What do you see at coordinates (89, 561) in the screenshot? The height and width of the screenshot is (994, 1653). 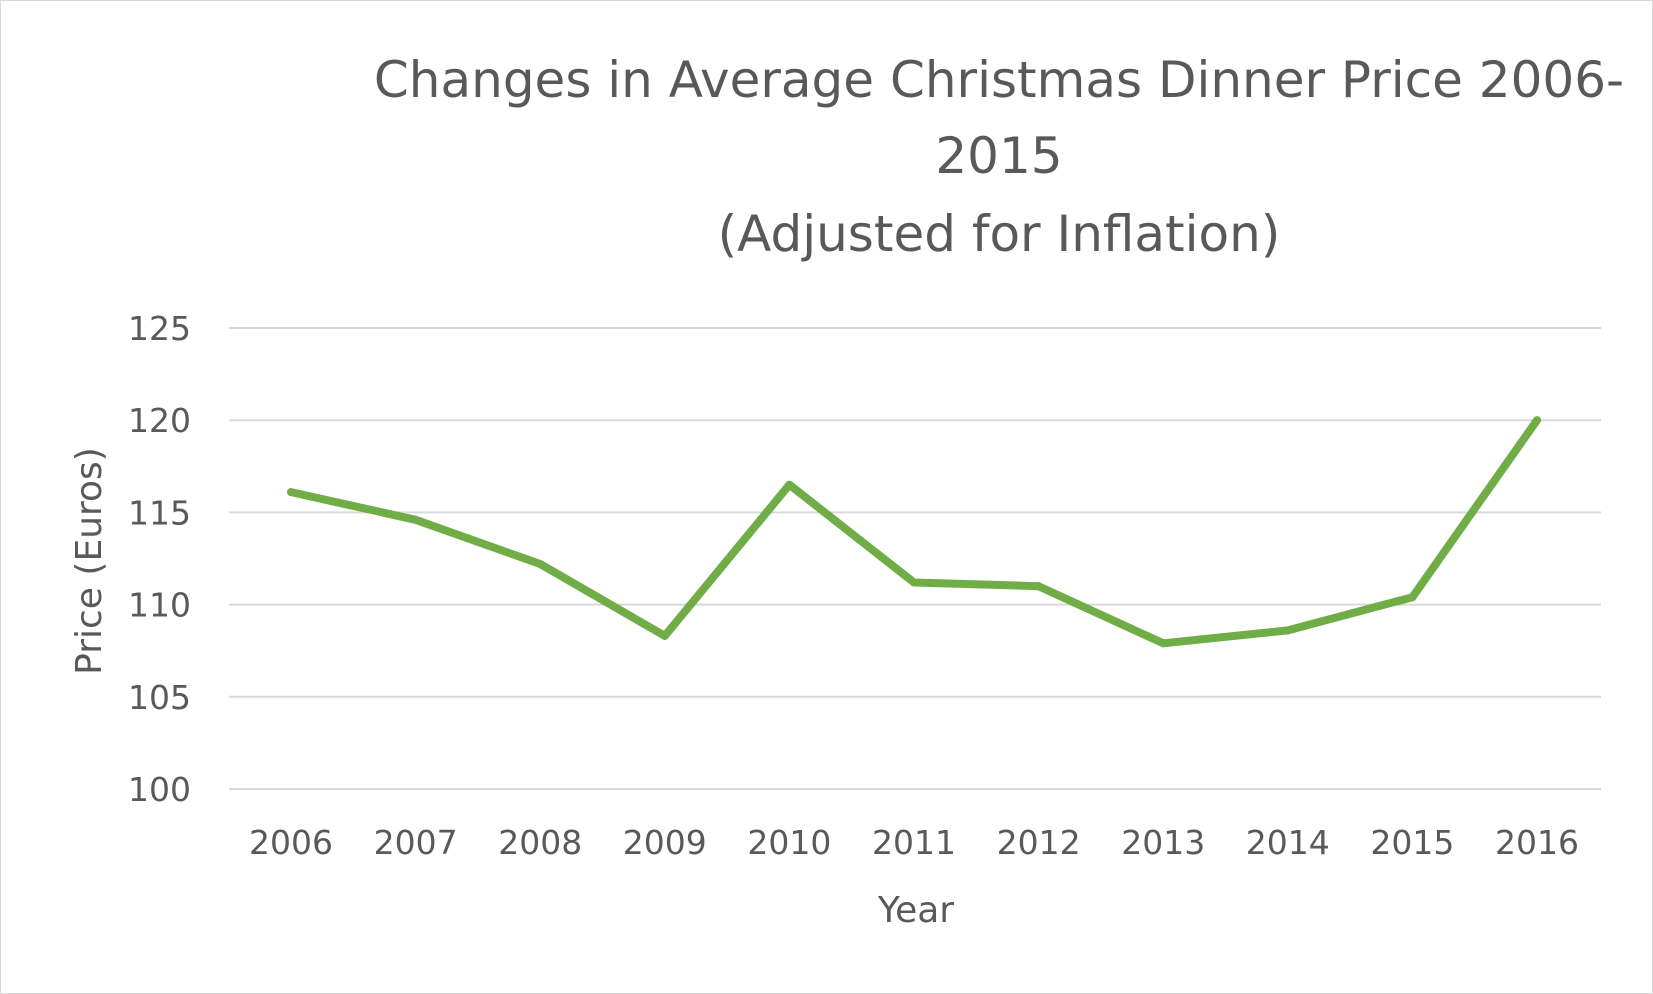 I see `y-axis-title: Price (Euros)` at bounding box center [89, 561].